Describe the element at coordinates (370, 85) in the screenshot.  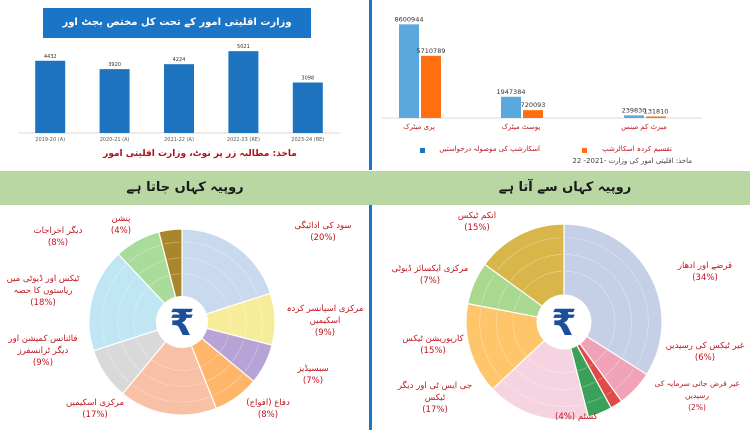
I see `top-divider` at that location.